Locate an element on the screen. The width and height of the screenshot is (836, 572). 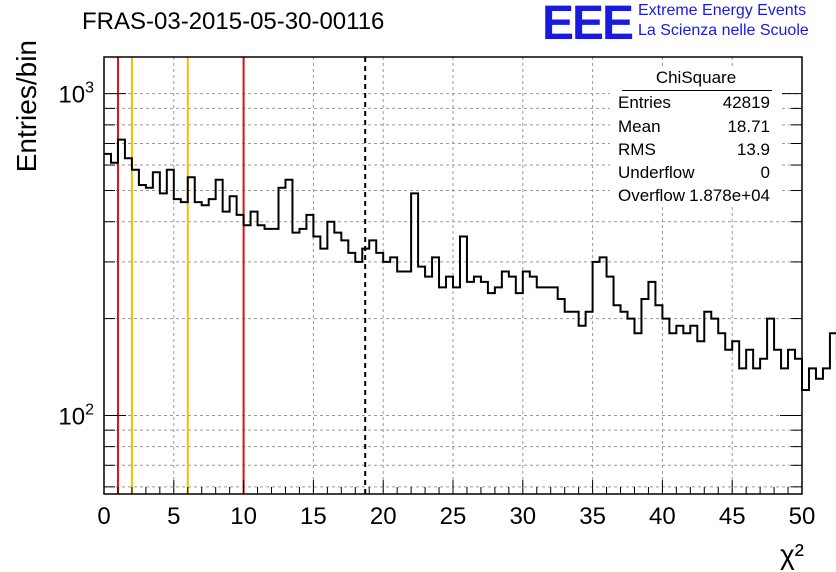
stats-value: 0 is located at coordinates (765, 172).